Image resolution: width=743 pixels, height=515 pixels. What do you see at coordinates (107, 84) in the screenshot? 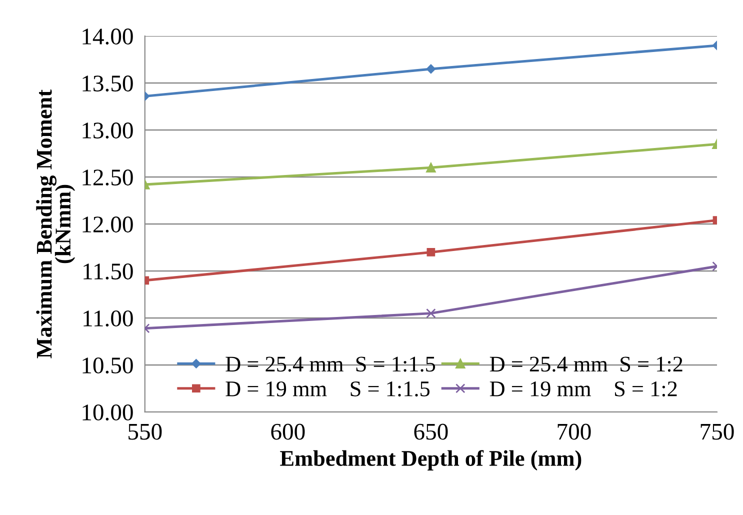
I see `y-tick-label: 13.50` at bounding box center [107, 84].